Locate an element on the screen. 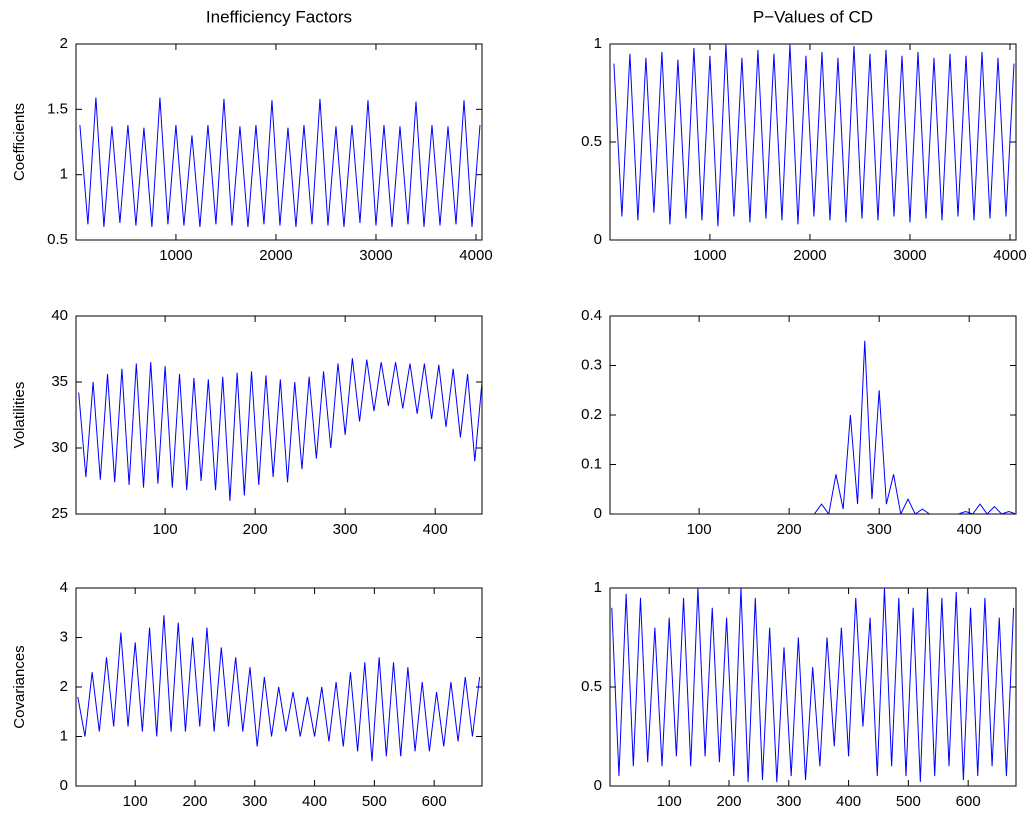  y-tick-label: 3 is located at coordinates (64, 636).